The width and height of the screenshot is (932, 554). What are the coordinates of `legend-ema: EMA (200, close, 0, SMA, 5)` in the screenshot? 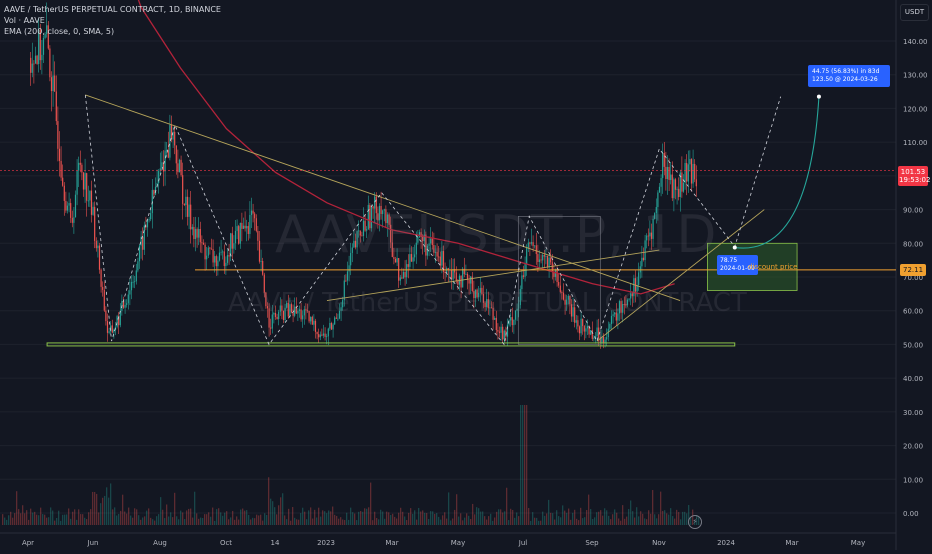 It's located at (59, 31).